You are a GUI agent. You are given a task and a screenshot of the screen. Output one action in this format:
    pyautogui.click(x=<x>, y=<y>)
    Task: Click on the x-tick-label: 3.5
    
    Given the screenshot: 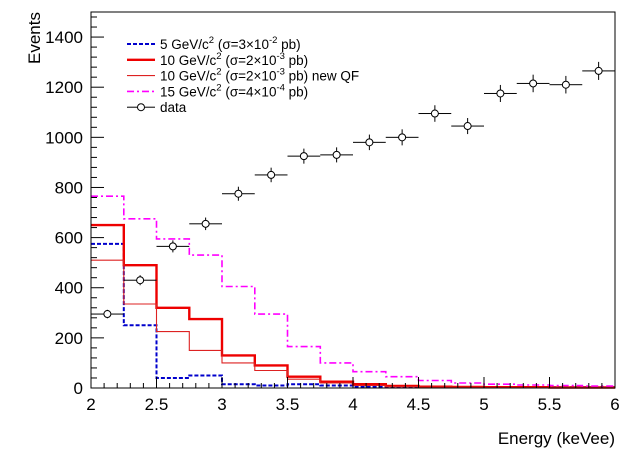 What is the action you would take?
    pyautogui.click(x=288, y=404)
    